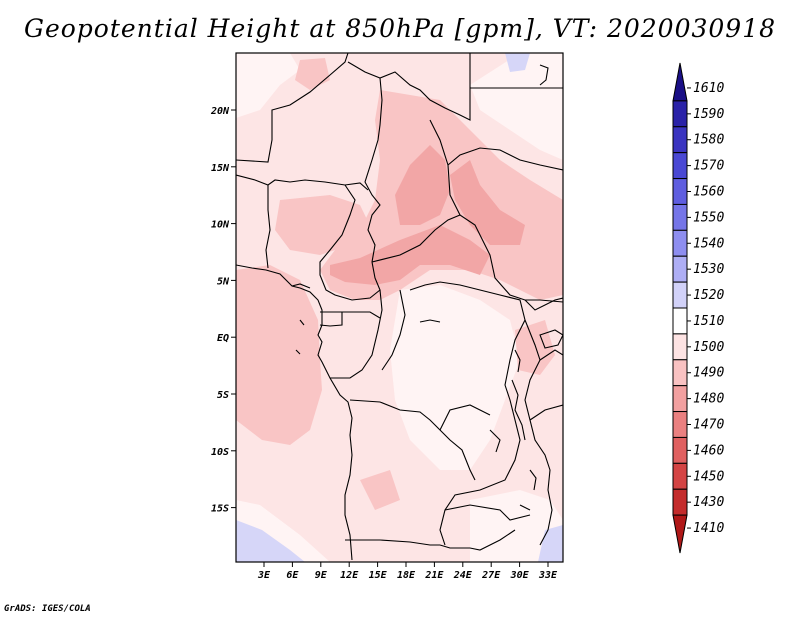  What do you see at coordinates (220, 111) in the screenshot?
I see `lat-tick-label: 20N` at bounding box center [220, 111].